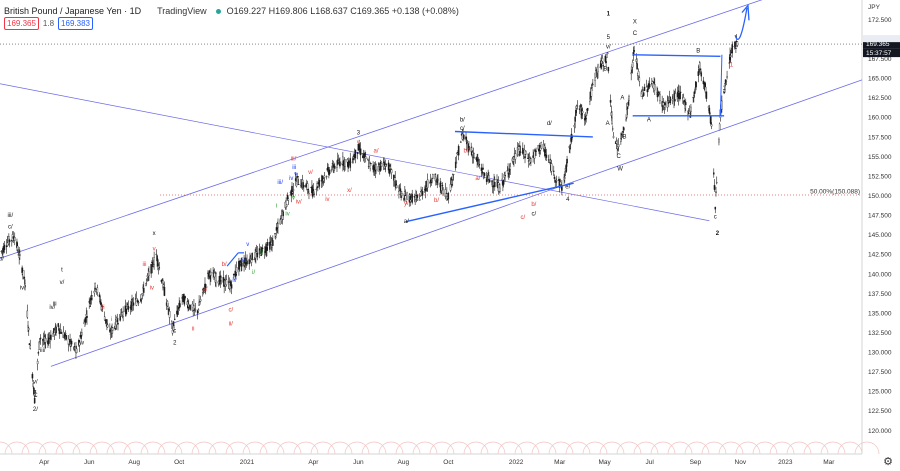 This screenshot has height=471, width=900. What do you see at coordinates (48, 23) in the screenshot?
I see `bid-ask-row: 169.365 1.8 169.383` at bounding box center [48, 23].